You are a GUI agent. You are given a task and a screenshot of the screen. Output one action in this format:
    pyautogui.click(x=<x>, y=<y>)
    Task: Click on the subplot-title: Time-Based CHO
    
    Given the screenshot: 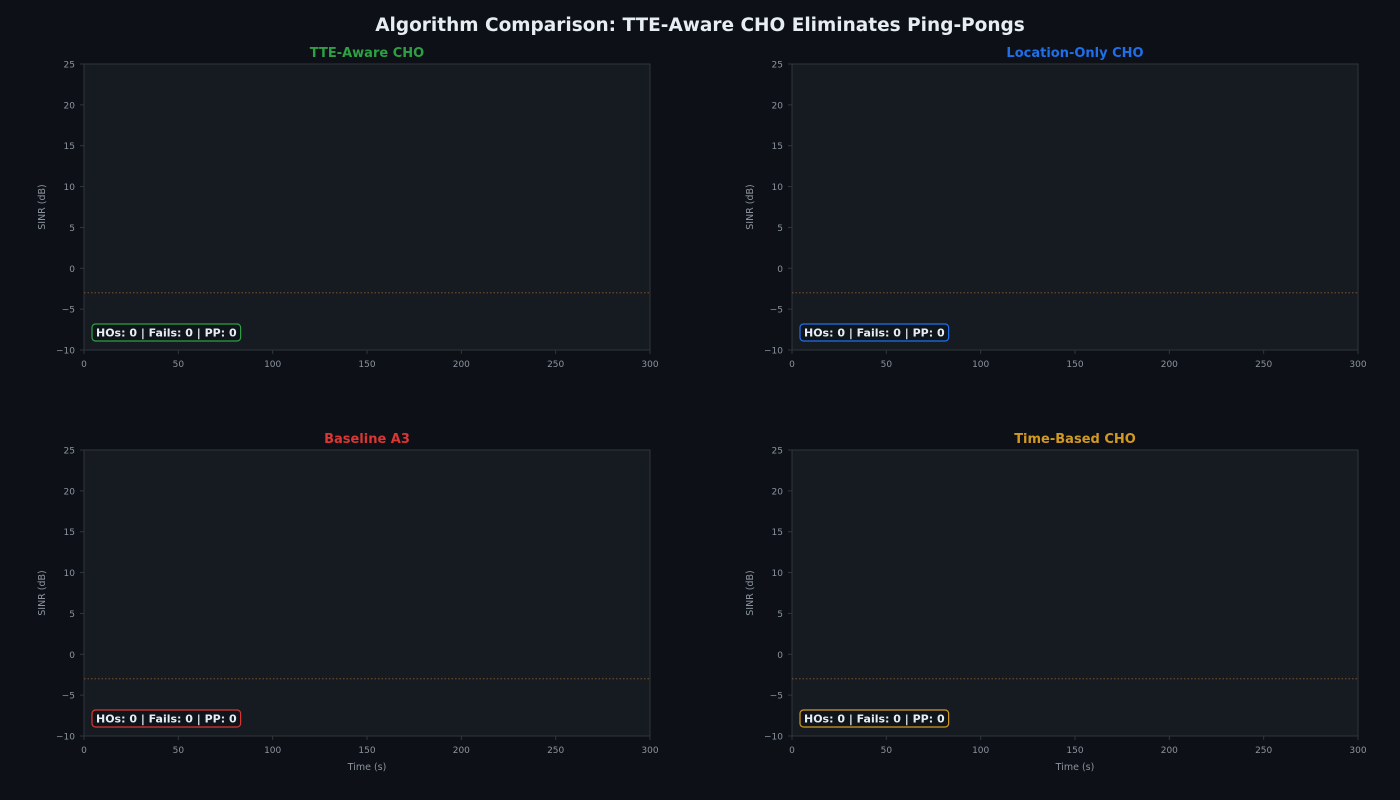 What is the action you would take?
    pyautogui.click(x=1075, y=439)
    